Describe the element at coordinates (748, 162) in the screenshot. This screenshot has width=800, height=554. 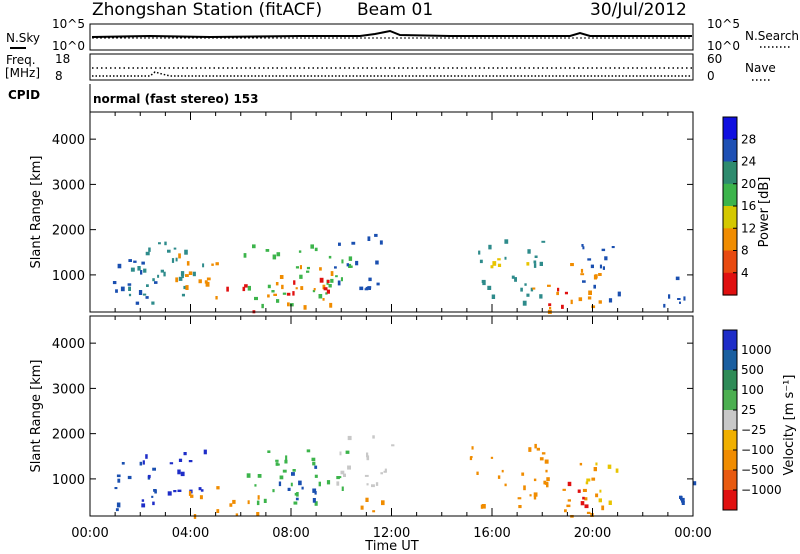
I see `colorbar-tick-label: 24` at that location.